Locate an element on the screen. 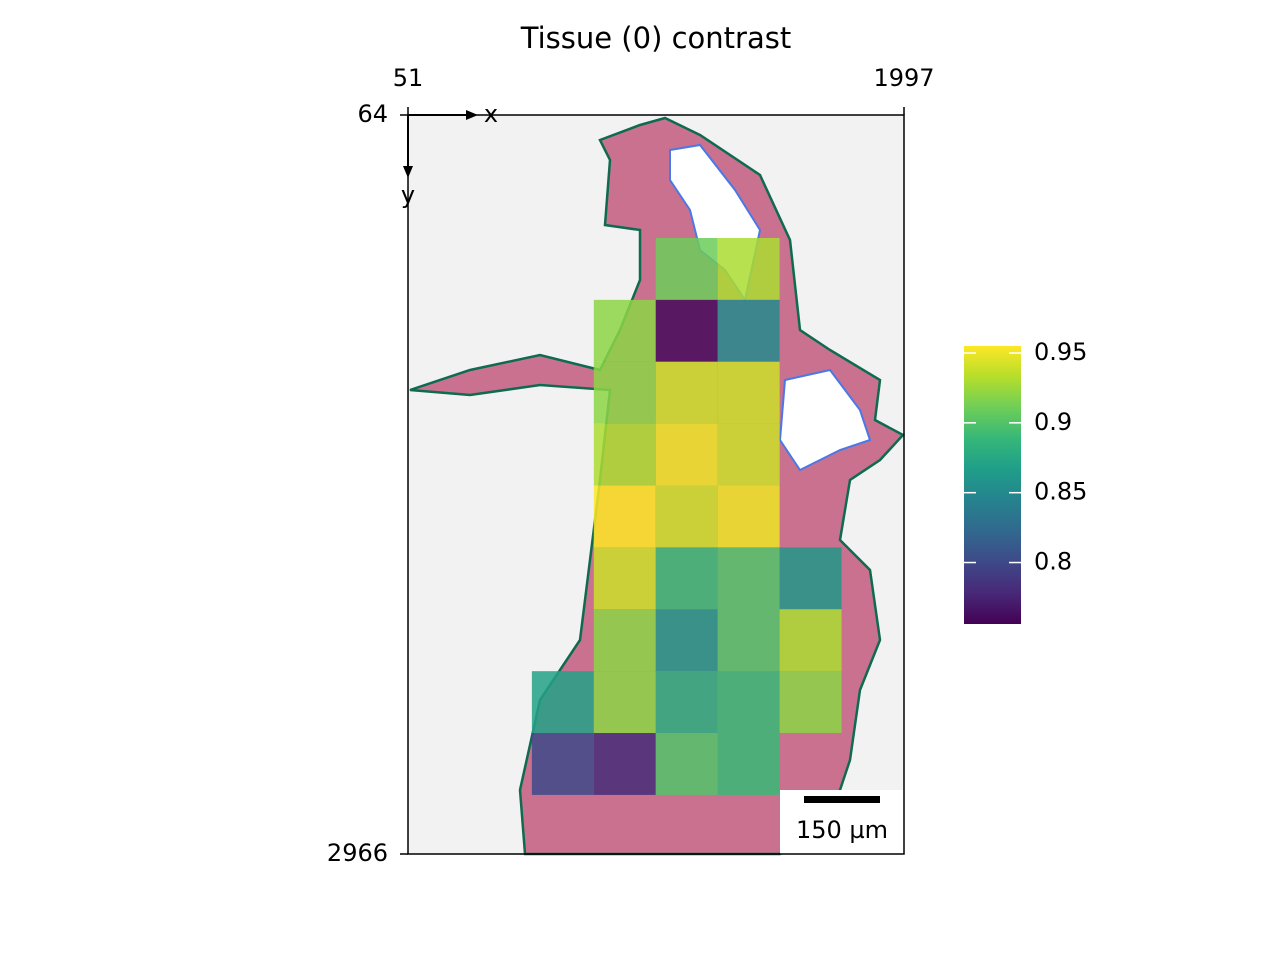  x-tick-label: 1997 is located at coordinates (903, 78).